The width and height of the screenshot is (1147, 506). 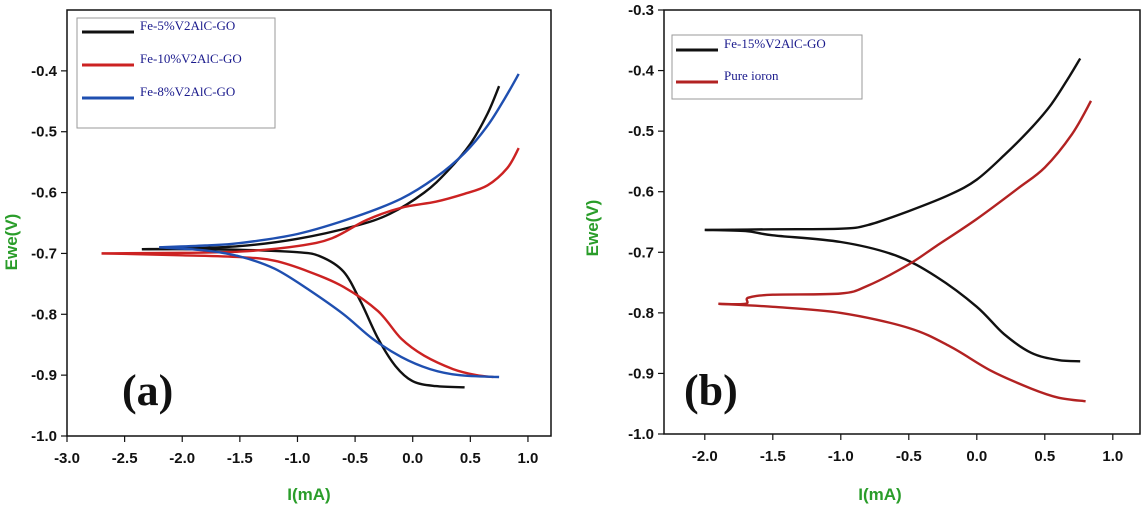 I want to click on legend-box-b, so click(x=767, y=67).